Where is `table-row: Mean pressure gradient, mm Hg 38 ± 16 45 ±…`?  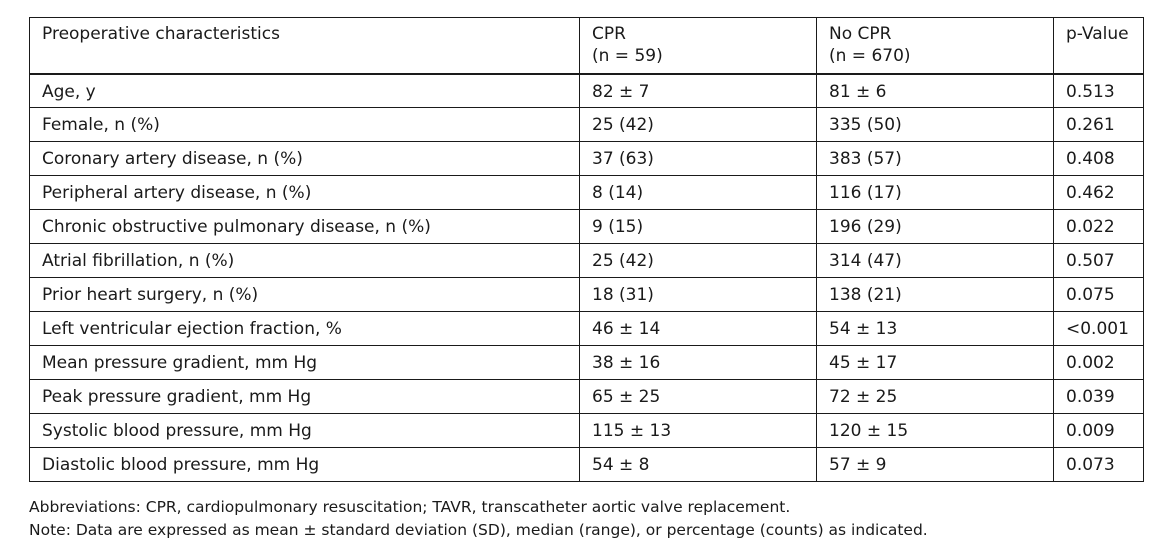
table-row: Mean pressure gradient, mm Hg 38 ± 16 45 ±… is located at coordinates (586, 362).